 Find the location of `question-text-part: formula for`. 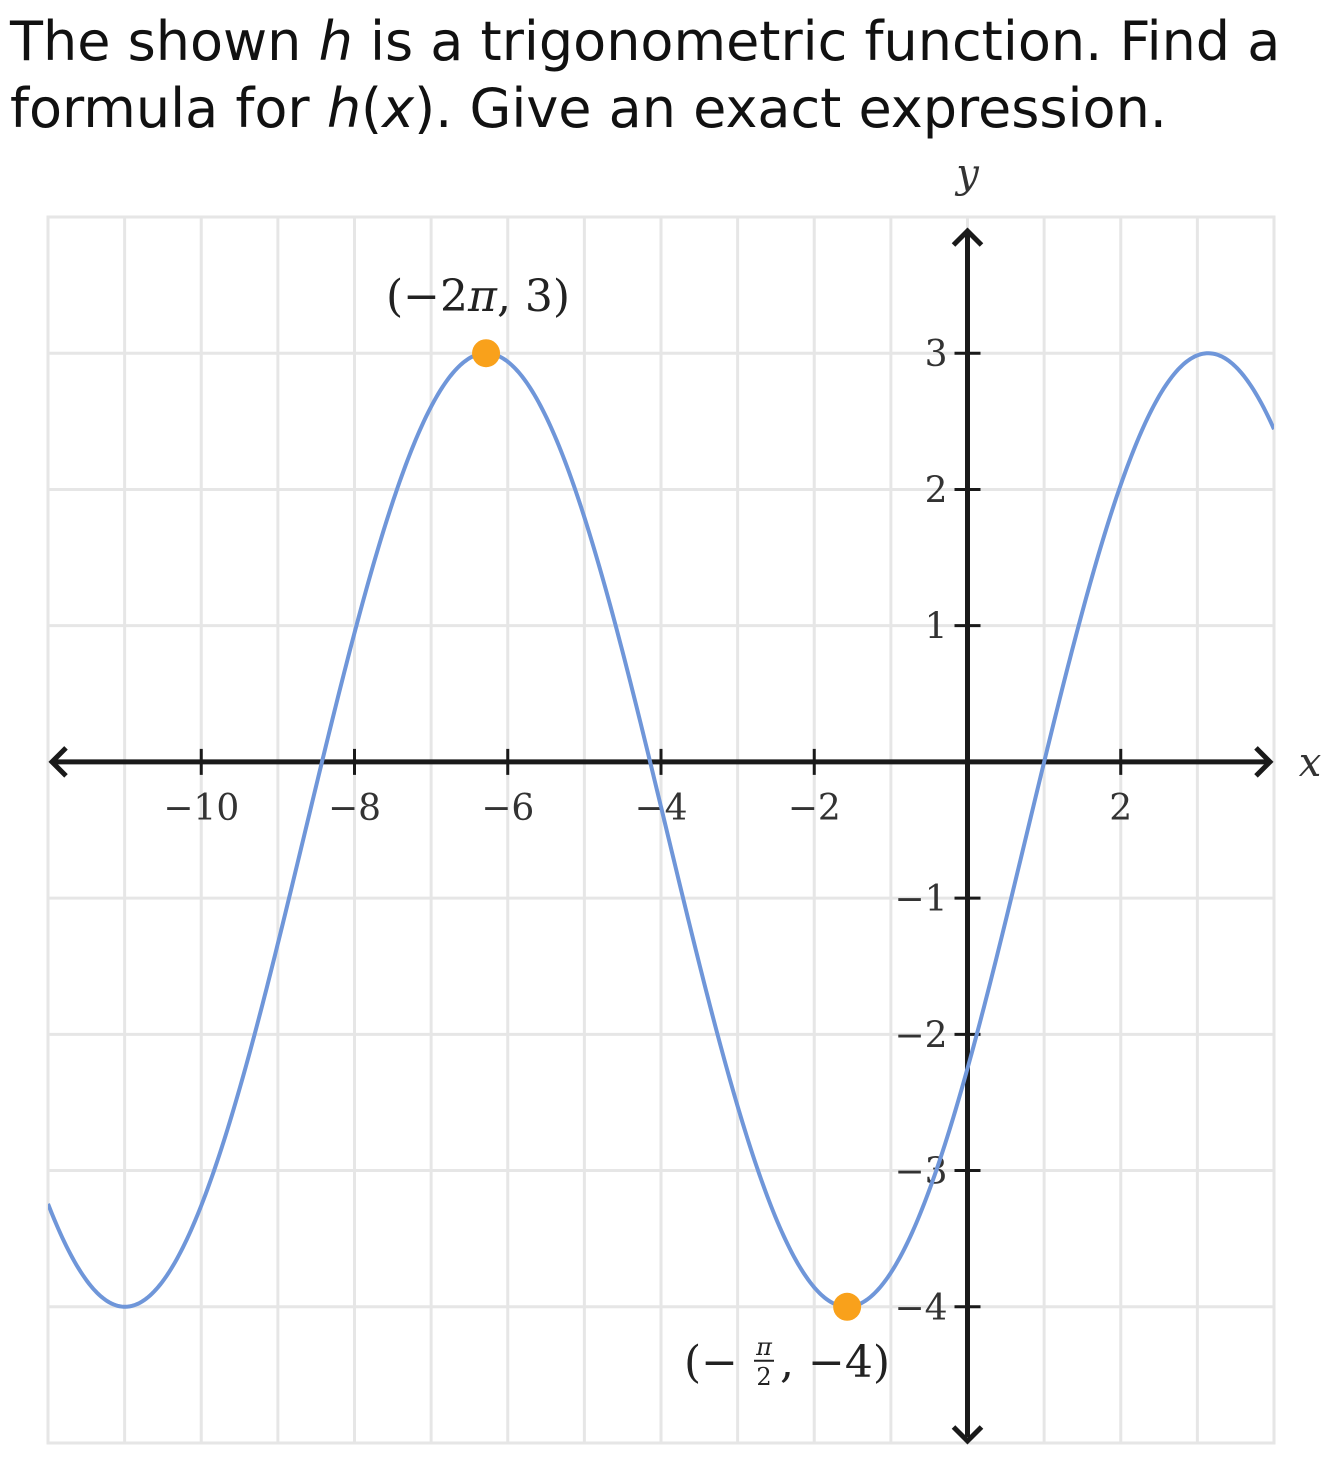

question-text-part: formula for is located at coordinates (168, 108).